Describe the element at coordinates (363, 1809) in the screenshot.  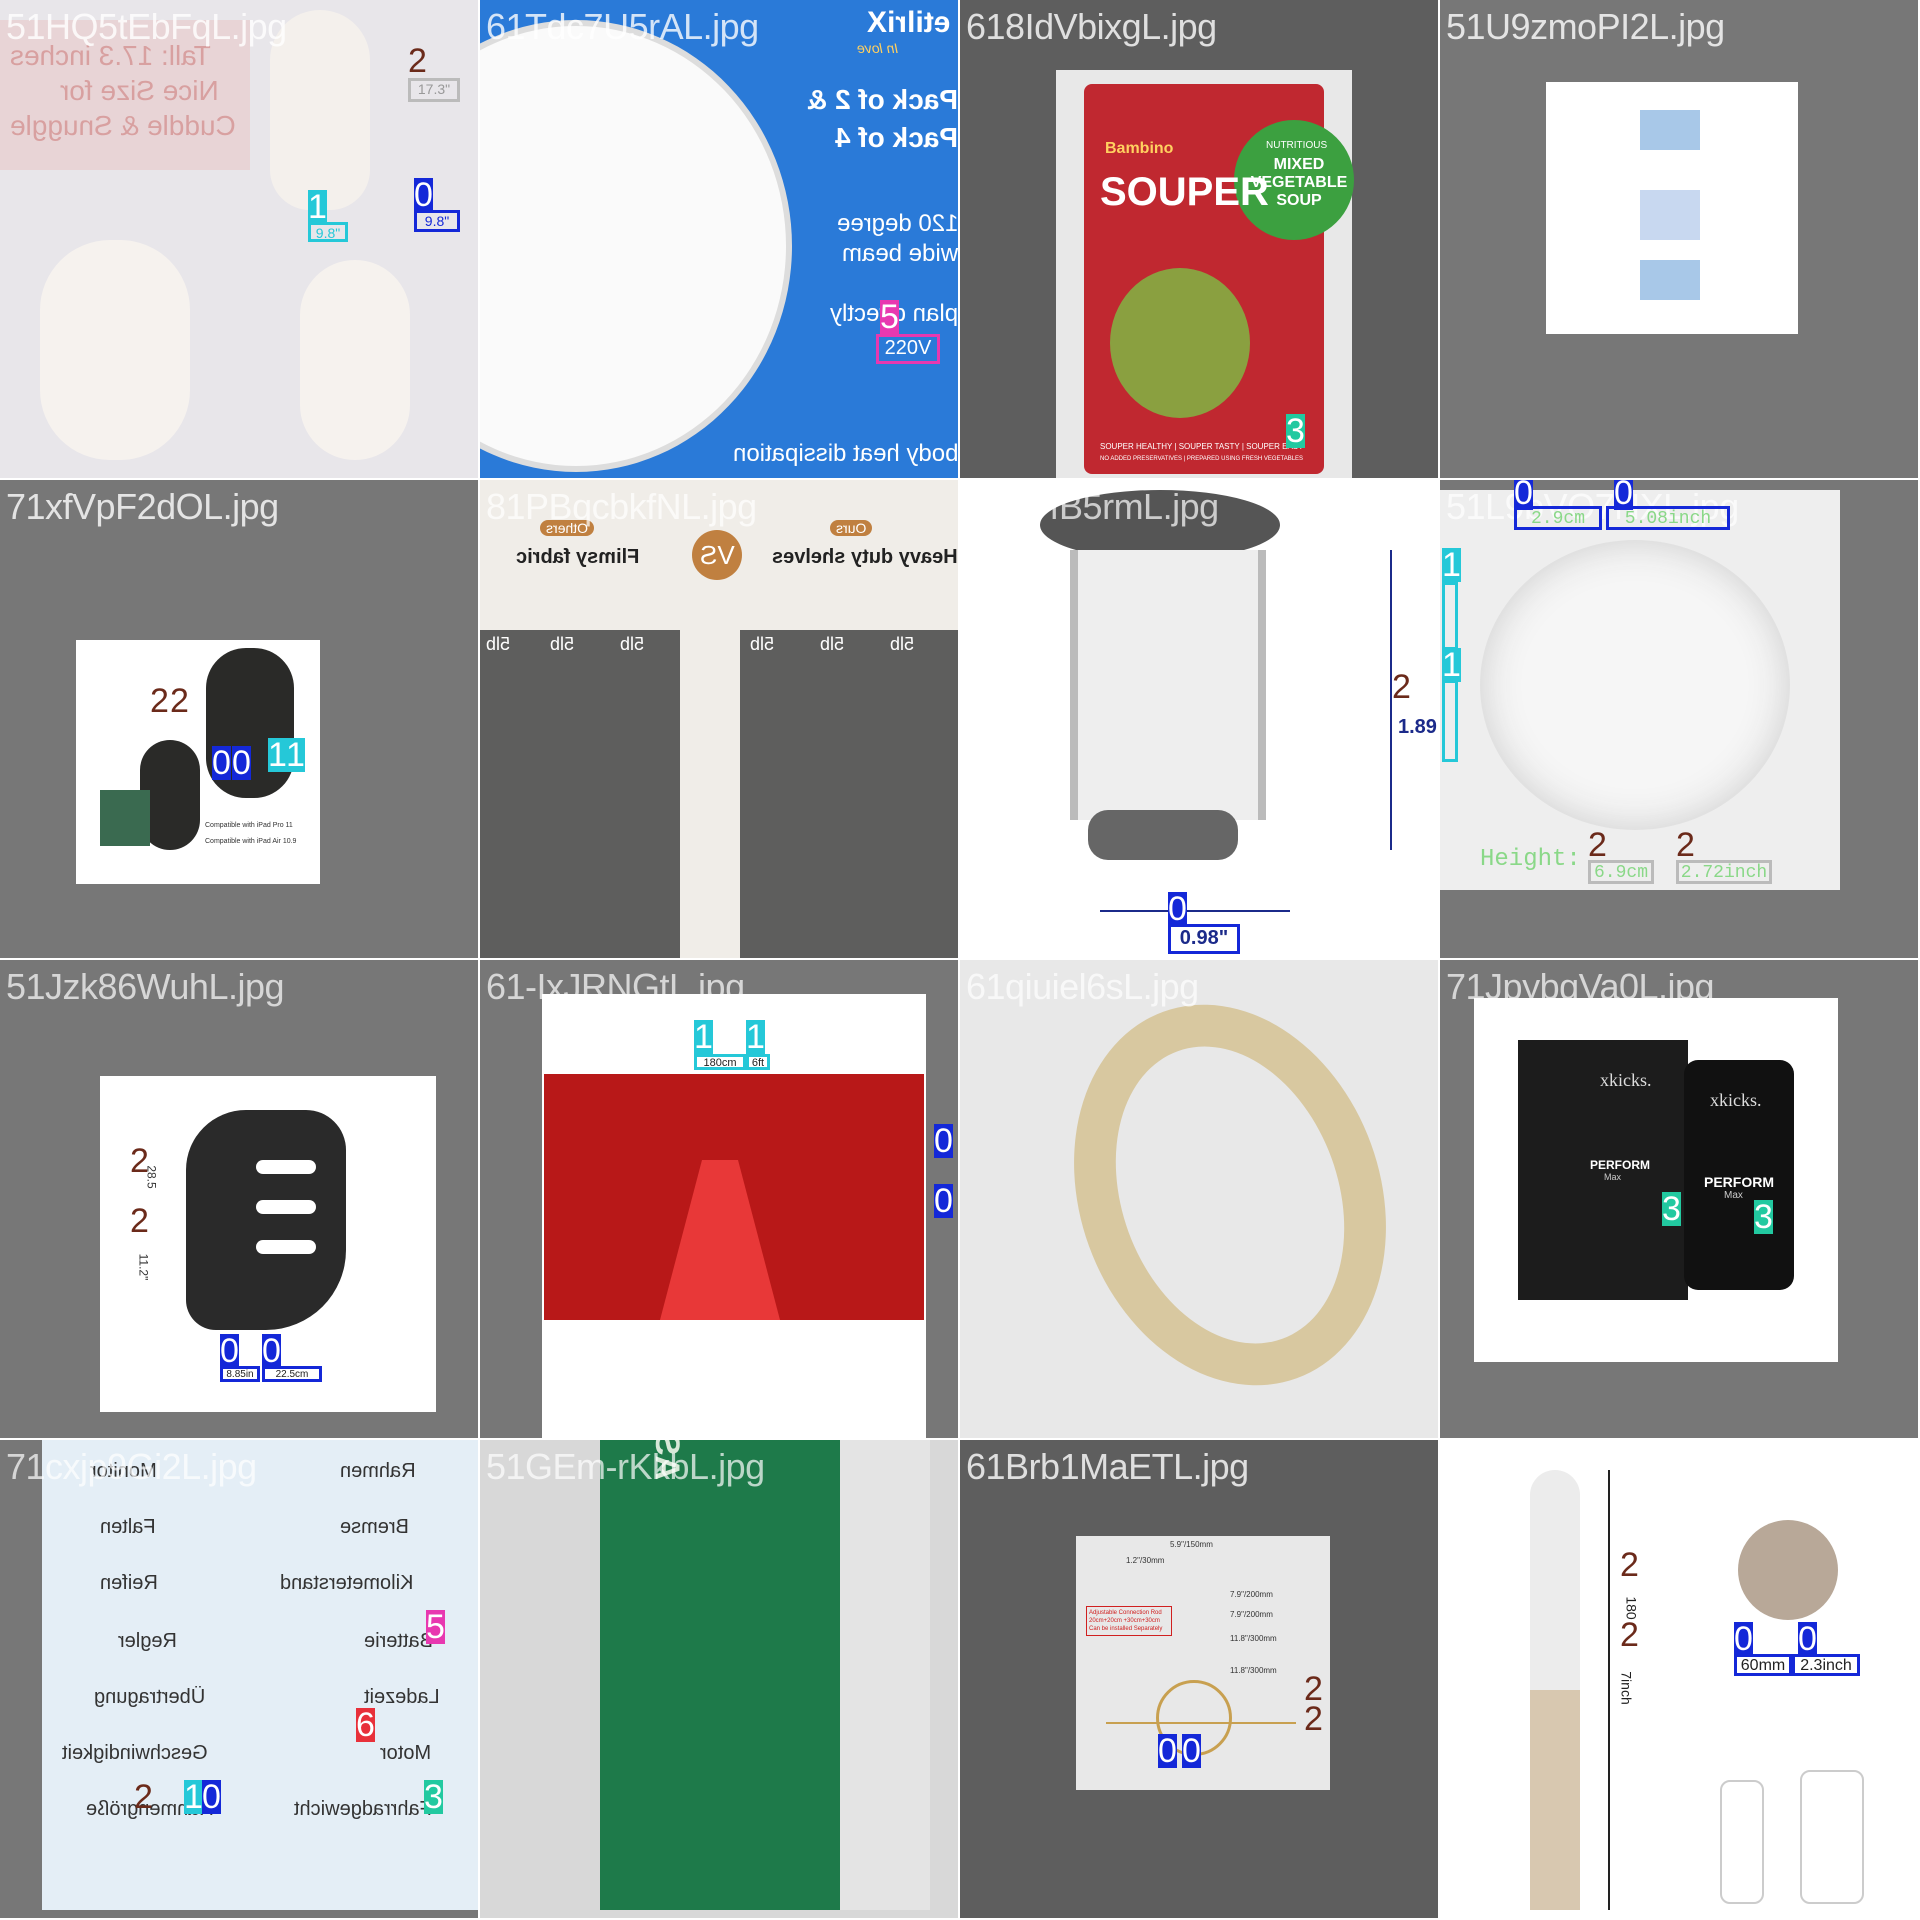
I see `spec-key: Fahrradgewicht` at that location.